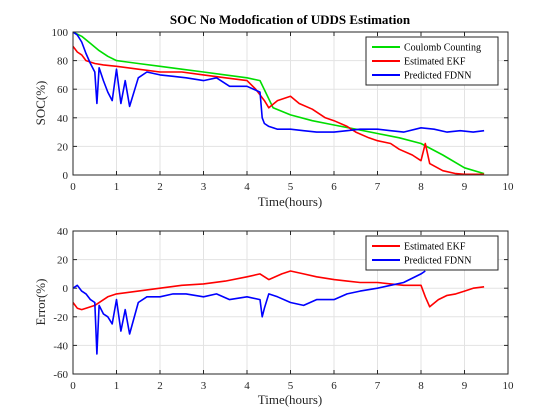 This screenshot has width=560, height=420. Describe the element at coordinates (279, 290) in the screenshot. I see `series-line-estimated-ekf` at that location.